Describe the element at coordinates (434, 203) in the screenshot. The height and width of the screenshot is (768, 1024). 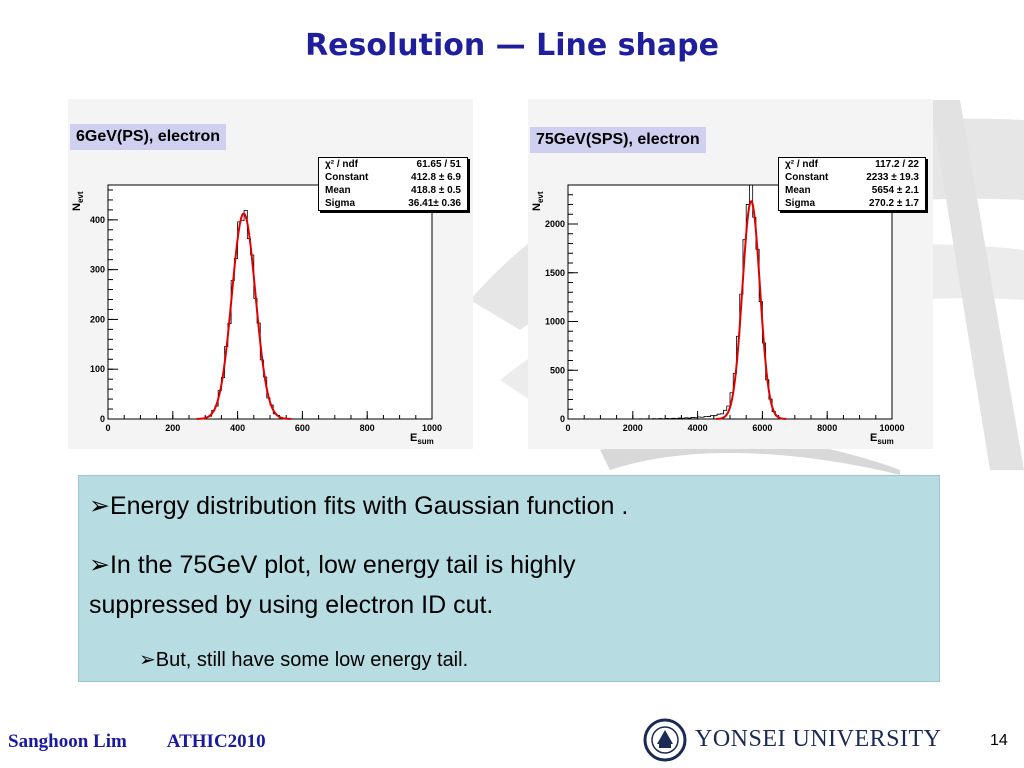
I see `stats-value: 36.41± 0.36` at that location.